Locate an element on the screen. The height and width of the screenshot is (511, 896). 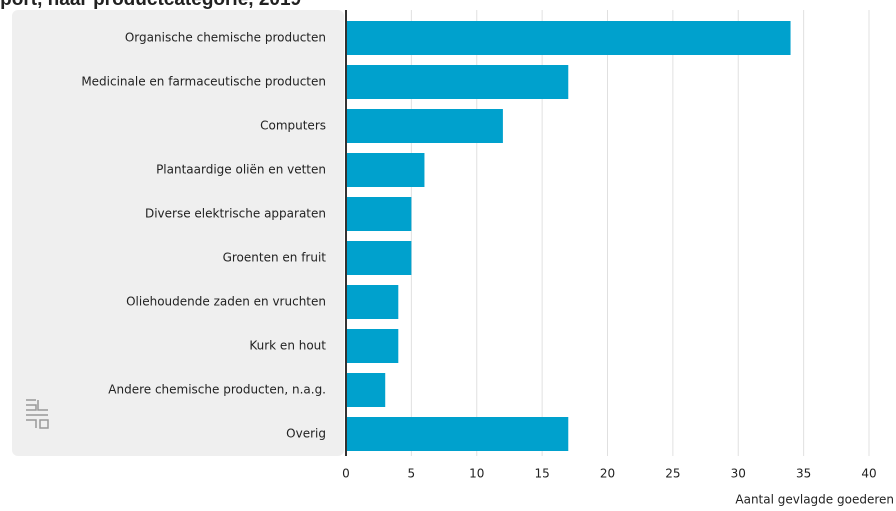
y-tick-label: Overig is located at coordinates (306, 434).